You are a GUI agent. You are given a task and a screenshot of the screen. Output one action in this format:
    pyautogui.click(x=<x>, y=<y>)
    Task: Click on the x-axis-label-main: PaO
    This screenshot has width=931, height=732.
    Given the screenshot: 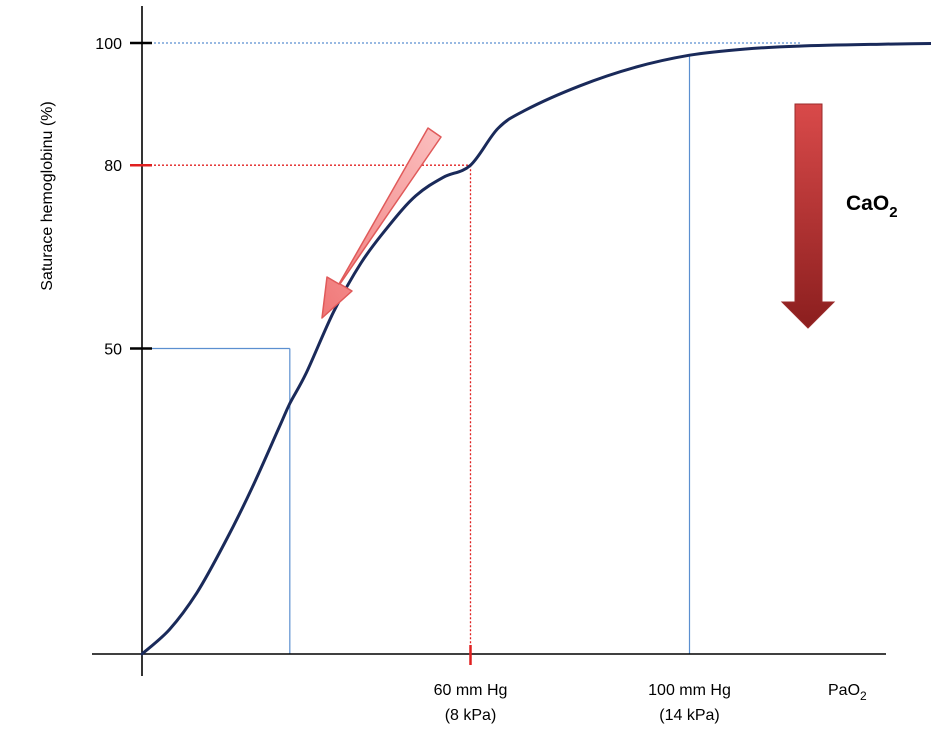 What is the action you would take?
    pyautogui.click(x=844, y=690)
    